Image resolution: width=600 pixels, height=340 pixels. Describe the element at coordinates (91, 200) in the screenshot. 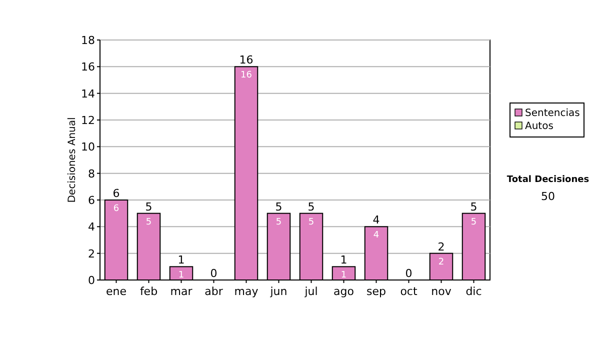

I see `y-tick-label: 6` at that location.